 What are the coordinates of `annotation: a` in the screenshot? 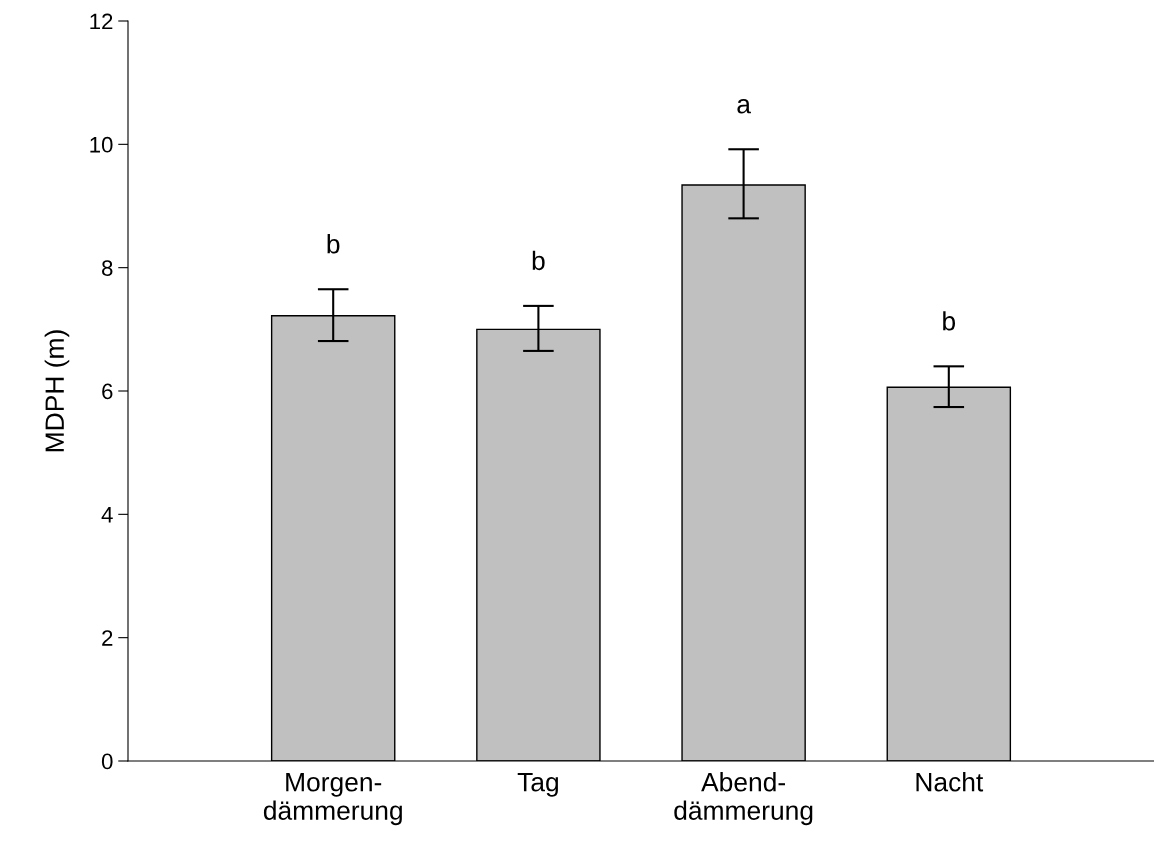 It's located at (744, 106).